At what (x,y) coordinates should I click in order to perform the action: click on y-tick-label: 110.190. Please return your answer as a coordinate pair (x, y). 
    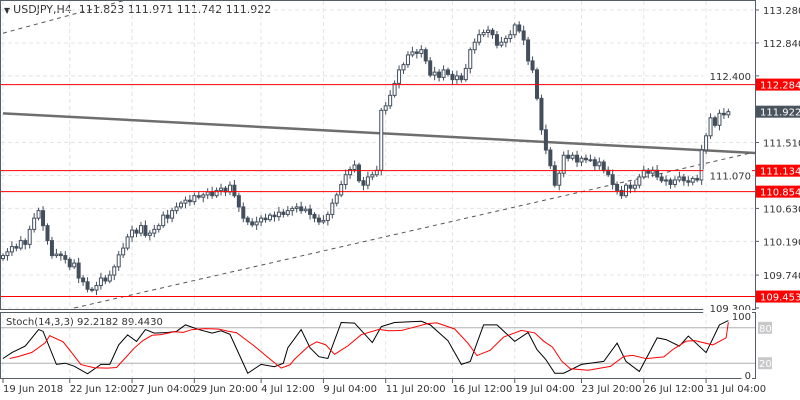
    Looking at the image, I should click on (781, 242).